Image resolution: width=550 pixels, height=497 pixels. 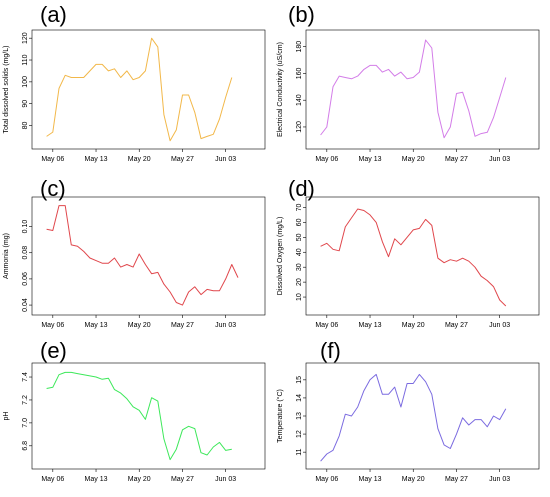 What do you see at coordinates (53, 14) in the screenshot?
I see `panel-label: (a)` at bounding box center [53, 14].